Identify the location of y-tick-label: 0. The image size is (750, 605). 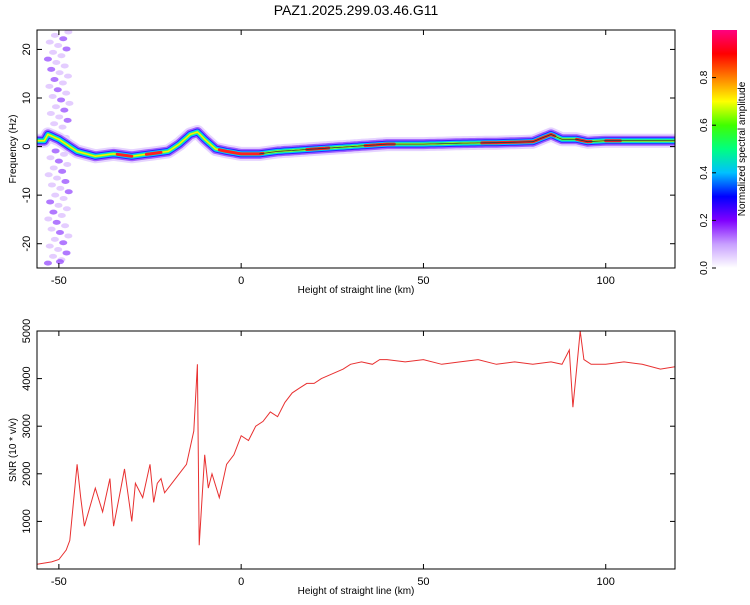
(27, 147).